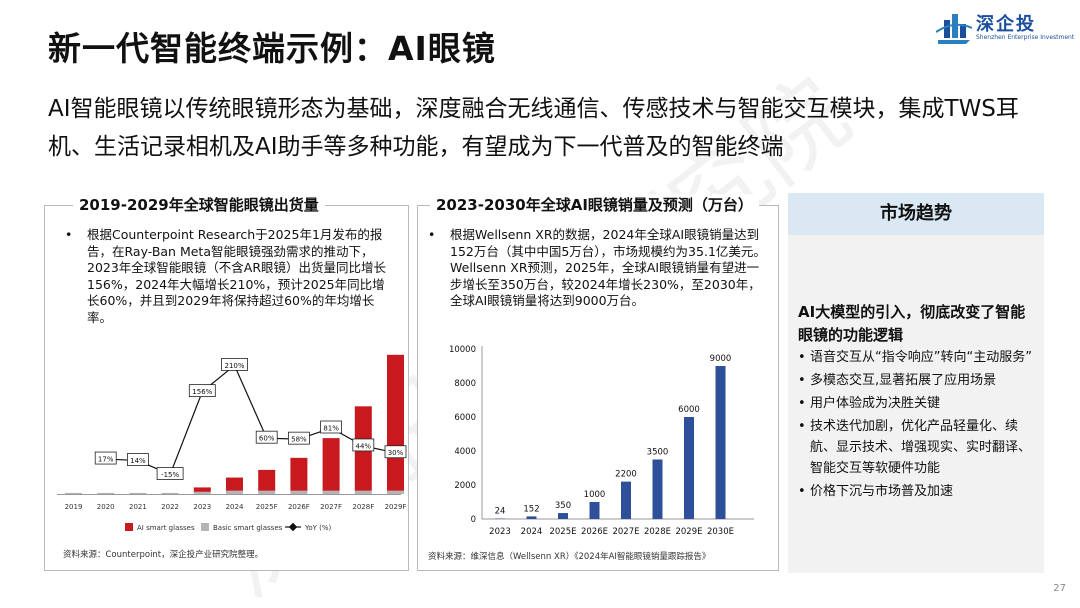 The height and width of the screenshot is (608, 1080). What do you see at coordinates (626, 500) in the screenshot?
I see `bar-2027E` at bounding box center [626, 500].